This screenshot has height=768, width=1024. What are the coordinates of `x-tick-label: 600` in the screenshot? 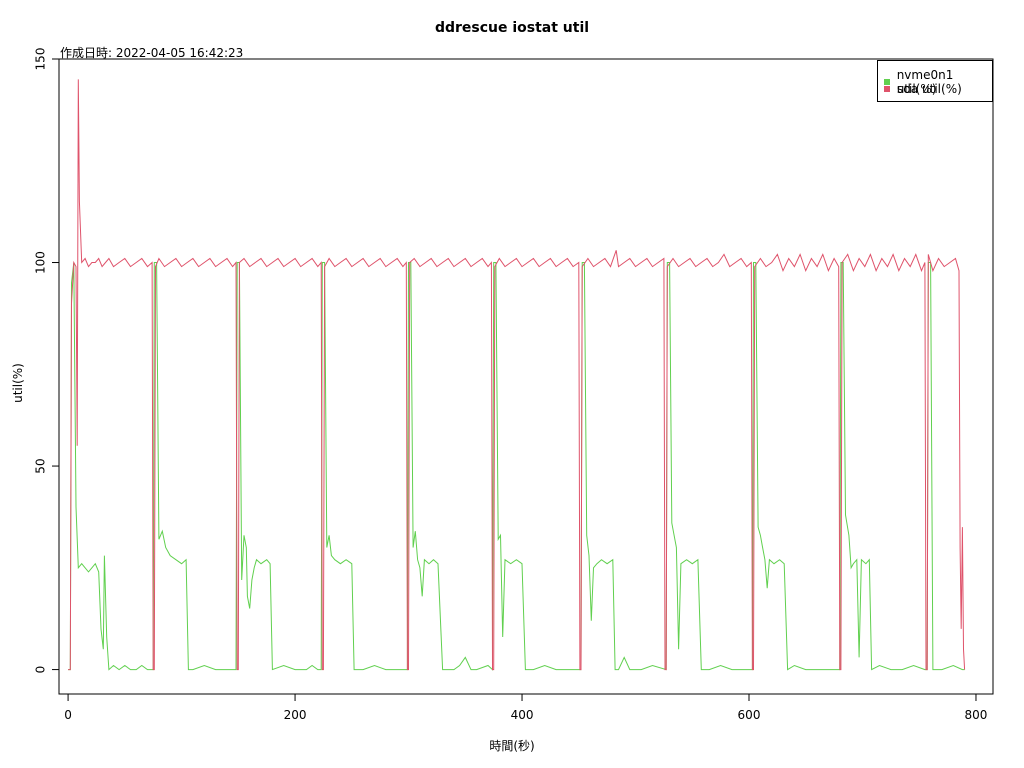 It's located at (749, 715).